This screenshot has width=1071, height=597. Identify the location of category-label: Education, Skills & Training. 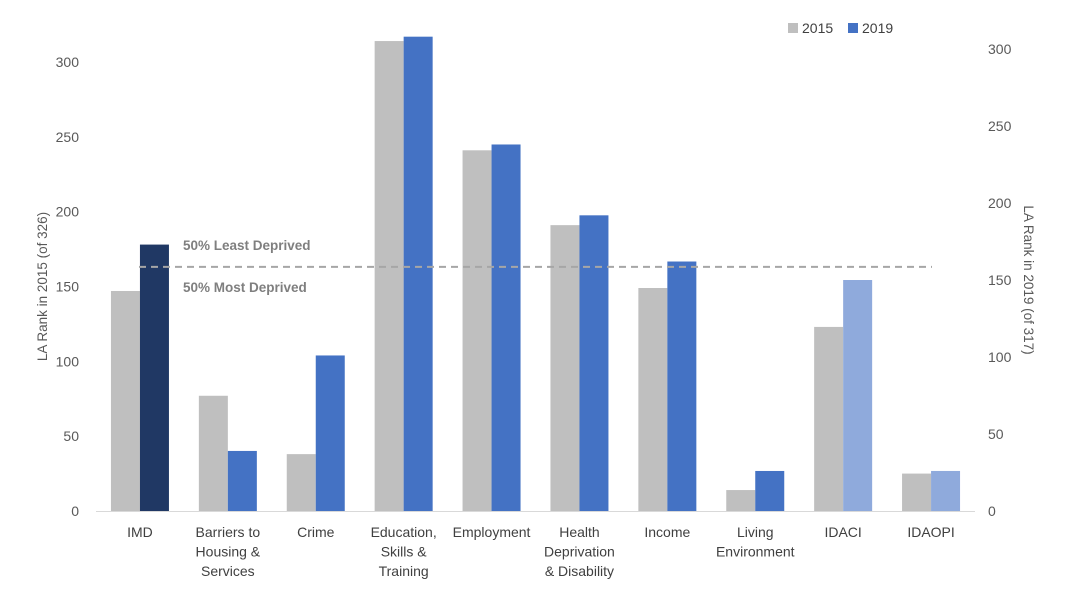
(404, 551).